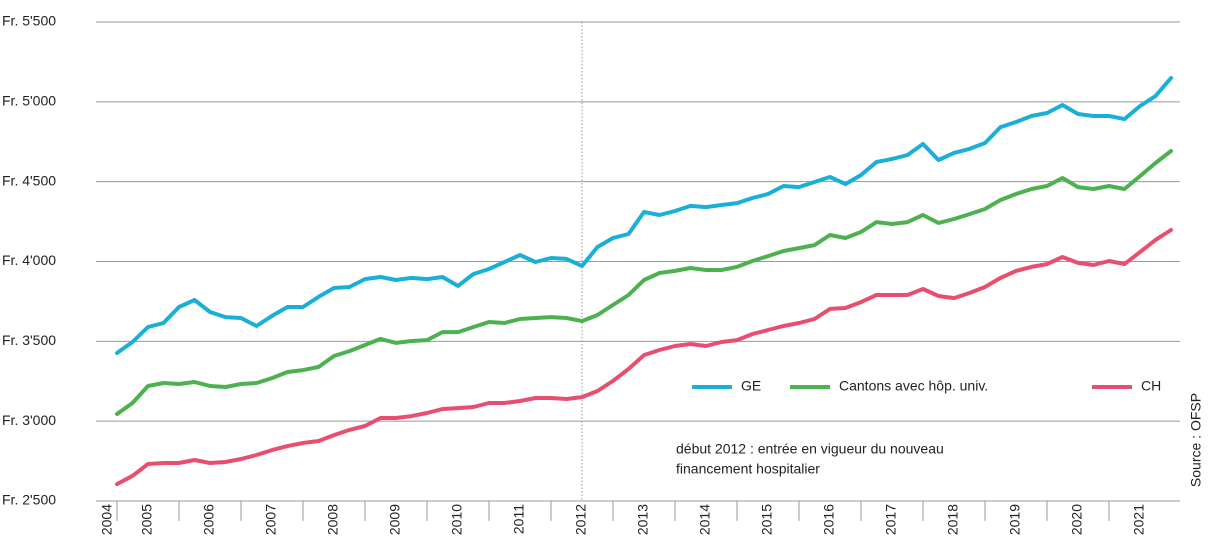 The width and height of the screenshot is (1211, 559). What do you see at coordinates (581, 519) in the screenshot?
I see `x-tick-label: 2012` at bounding box center [581, 519].